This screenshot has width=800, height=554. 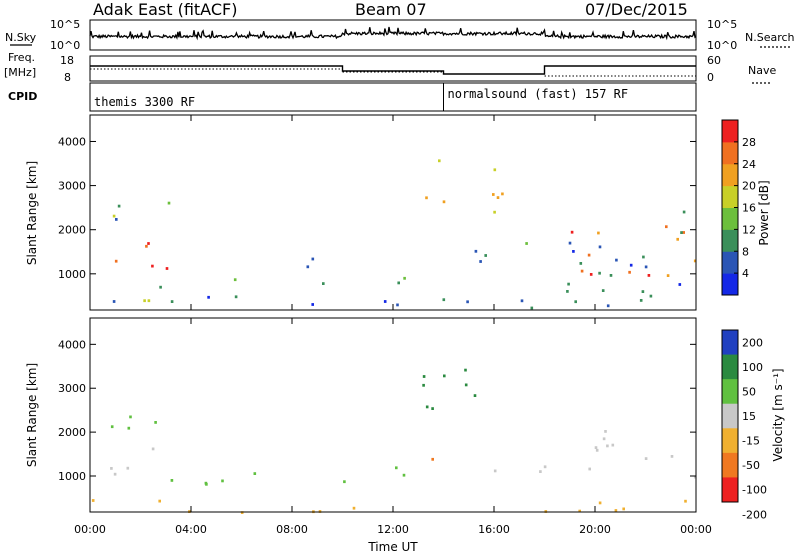 I want to click on x-tick-label: 20:00, so click(x=595, y=529).